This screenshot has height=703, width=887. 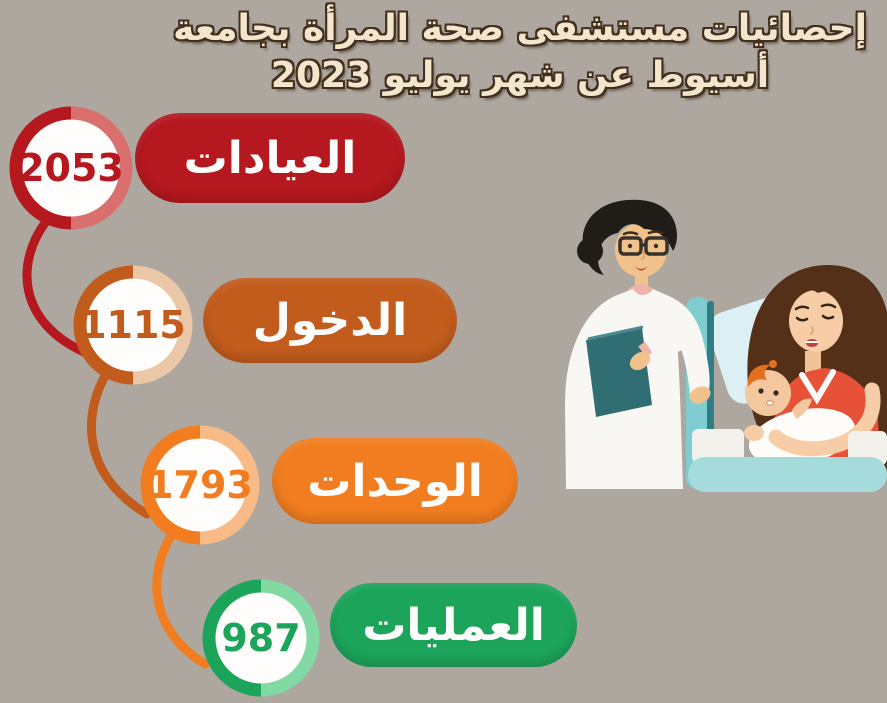 I want to click on stat-label: الدخول, so click(x=330, y=320).